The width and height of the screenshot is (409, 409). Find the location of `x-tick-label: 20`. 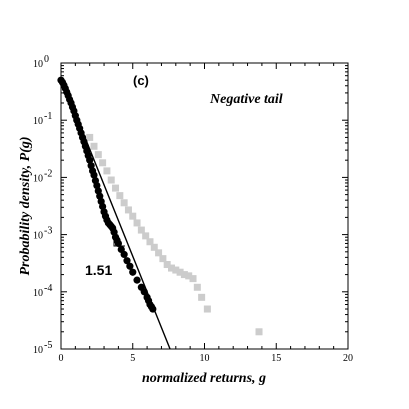

x-tick-label: 20 is located at coordinates (348, 358).